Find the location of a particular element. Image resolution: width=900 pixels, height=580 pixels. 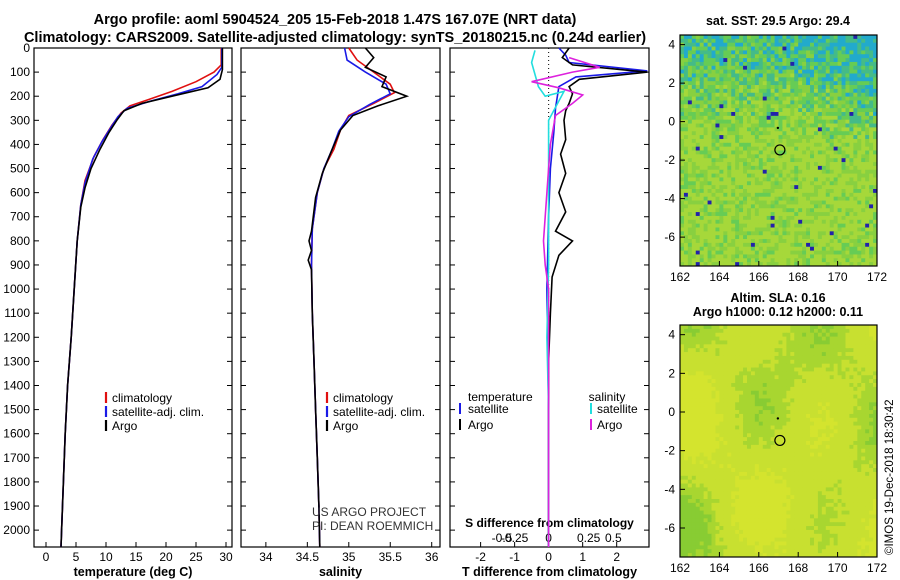

legend-label: satellite-adj. clim. is located at coordinates (379, 412).